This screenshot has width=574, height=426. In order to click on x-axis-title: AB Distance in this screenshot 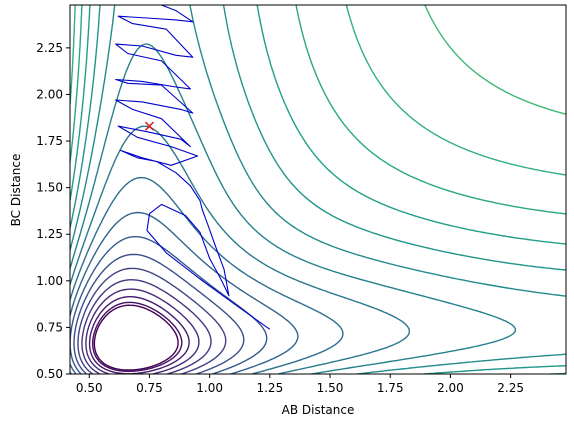, I will do `click(318, 410)`.